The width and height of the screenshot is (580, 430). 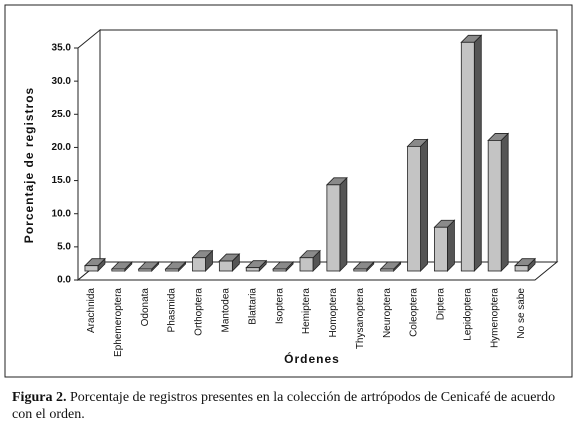 What do you see at coordinates (145, 307) in the screenshot?
I see `x-tick-label: Odonata` at bounding box center [145, 307].